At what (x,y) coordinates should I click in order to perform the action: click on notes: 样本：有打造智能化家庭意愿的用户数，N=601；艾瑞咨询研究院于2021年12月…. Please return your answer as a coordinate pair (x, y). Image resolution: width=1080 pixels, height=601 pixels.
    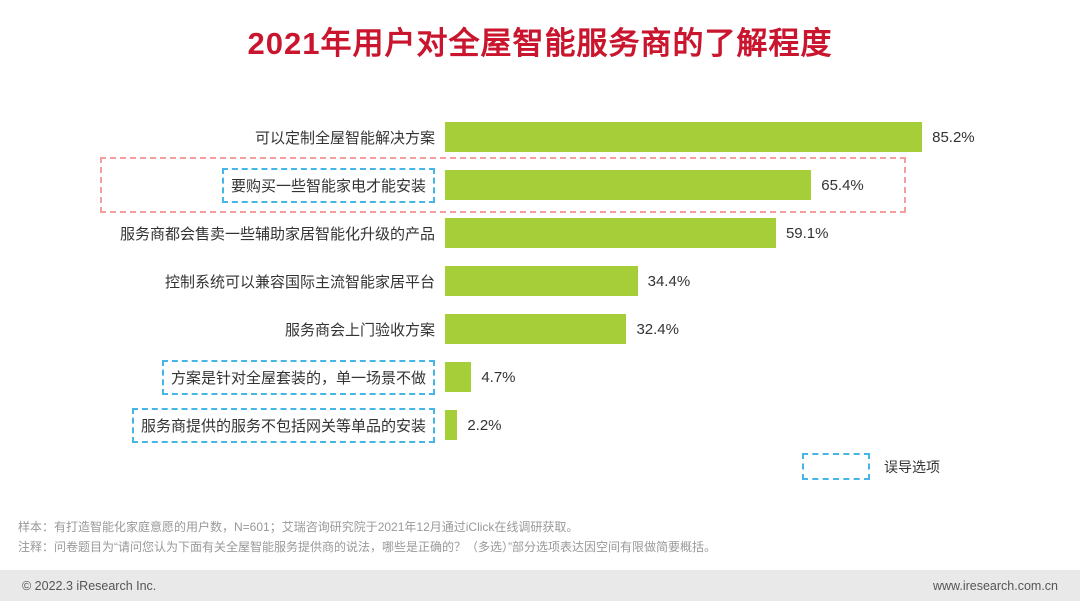
    Looking at the image, I should click on (549, 538).